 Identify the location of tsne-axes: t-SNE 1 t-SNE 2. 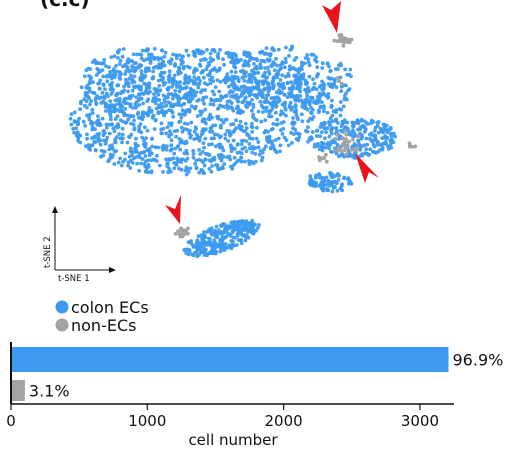
(79, 245).